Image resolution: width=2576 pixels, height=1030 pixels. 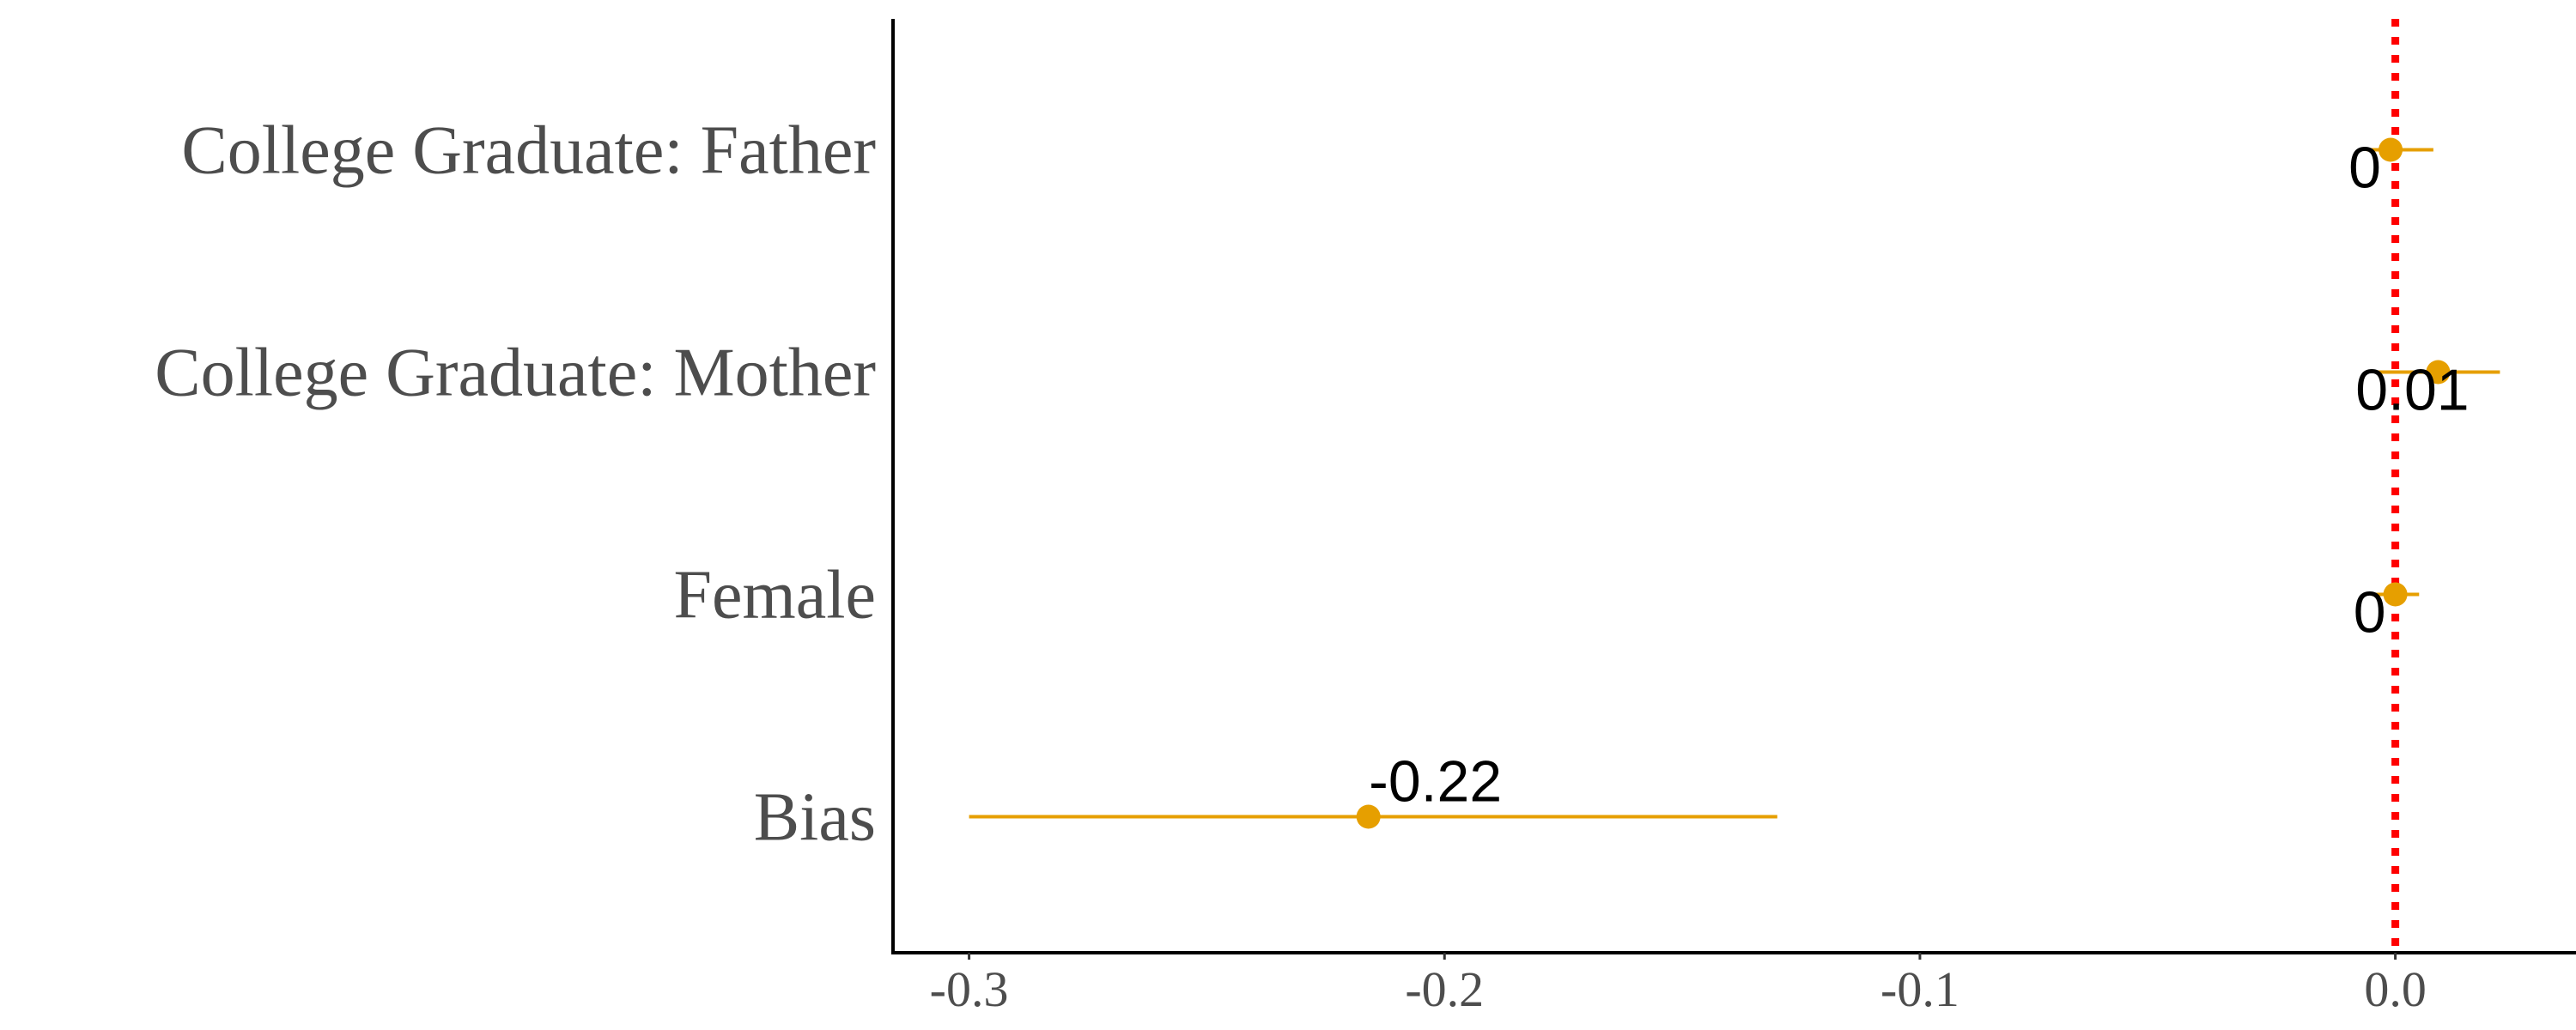 I want to click on y-category-label: Female, so click(x=775, y=595).